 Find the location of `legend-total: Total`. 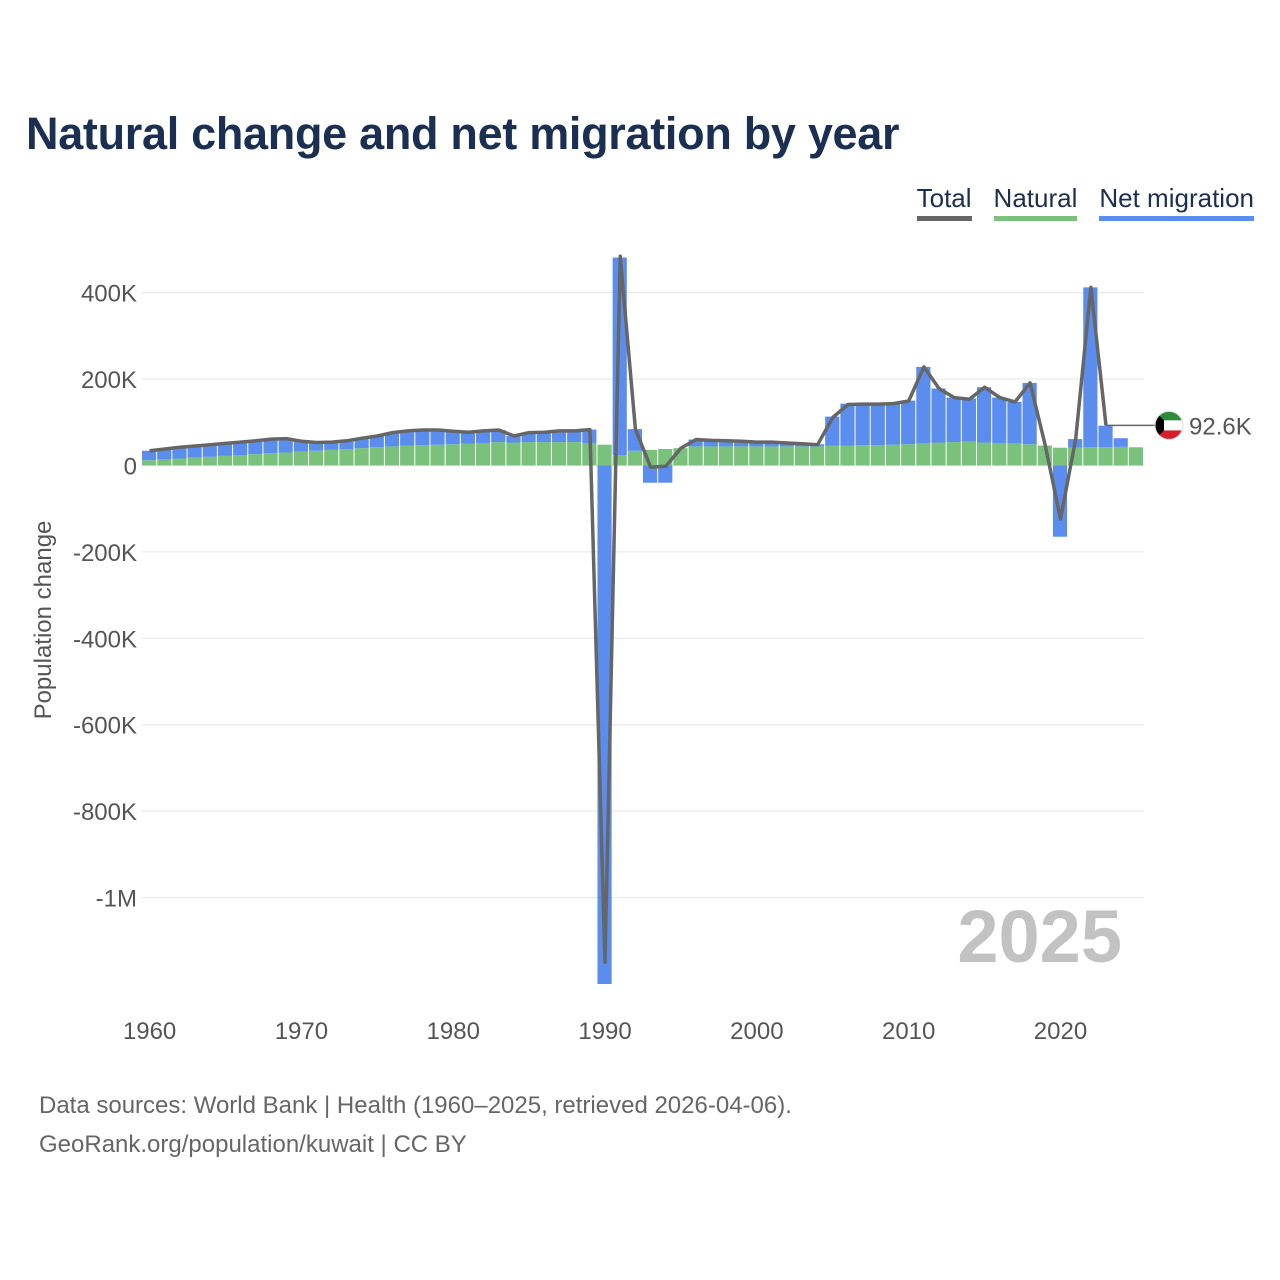

legend-total: Total is located at coordinates (944, 202).